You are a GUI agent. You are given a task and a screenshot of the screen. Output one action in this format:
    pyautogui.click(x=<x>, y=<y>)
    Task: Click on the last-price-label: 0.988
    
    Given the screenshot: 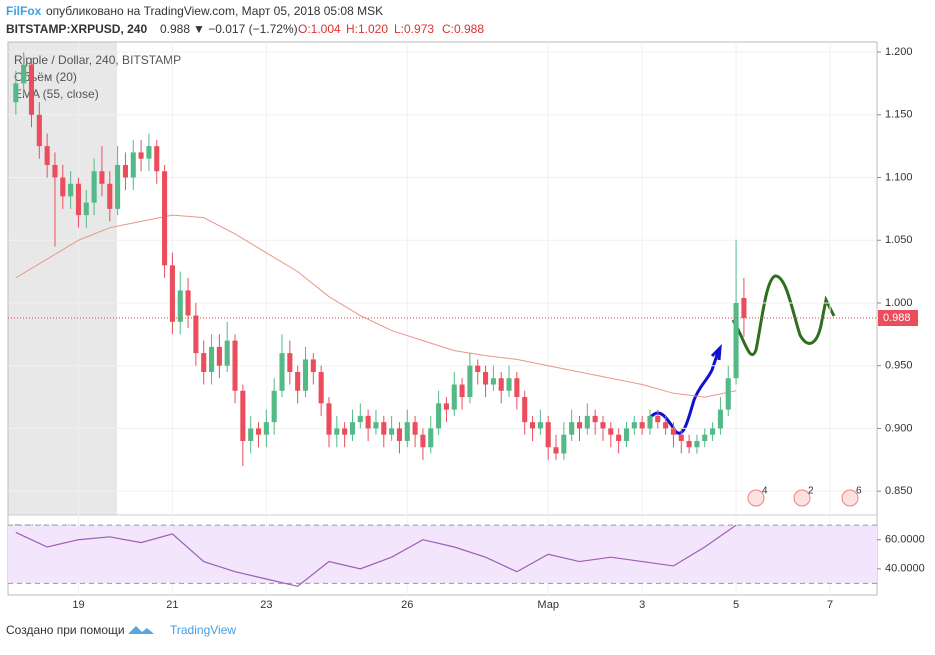 What is the action you would take?
    pyautogui.click(x=897, y=318)
    